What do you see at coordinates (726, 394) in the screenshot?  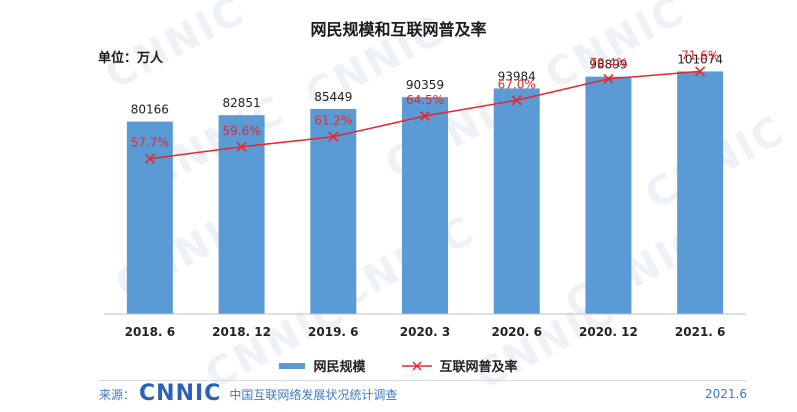 I see `footer-date: 2021.6` at bounding box center [726, 394].